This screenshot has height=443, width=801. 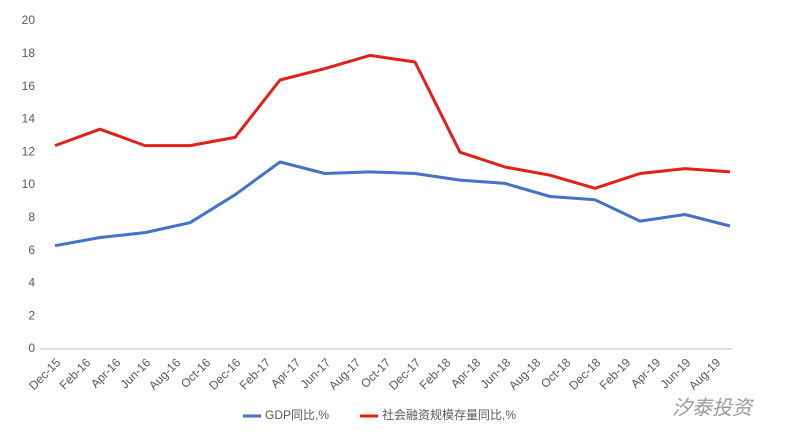 What do you see at coordinates (164, 373) in the screenshot?
I see `x-tick-label: Aug-16` at bounding box center [164, 373].